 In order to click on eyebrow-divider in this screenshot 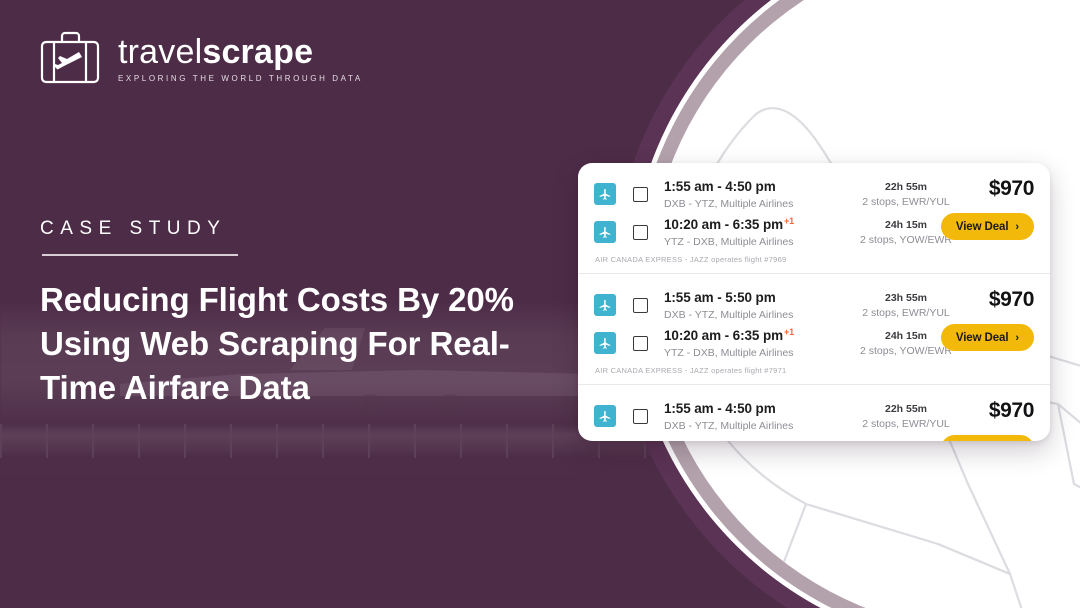, I will do `click(140, 255)`.